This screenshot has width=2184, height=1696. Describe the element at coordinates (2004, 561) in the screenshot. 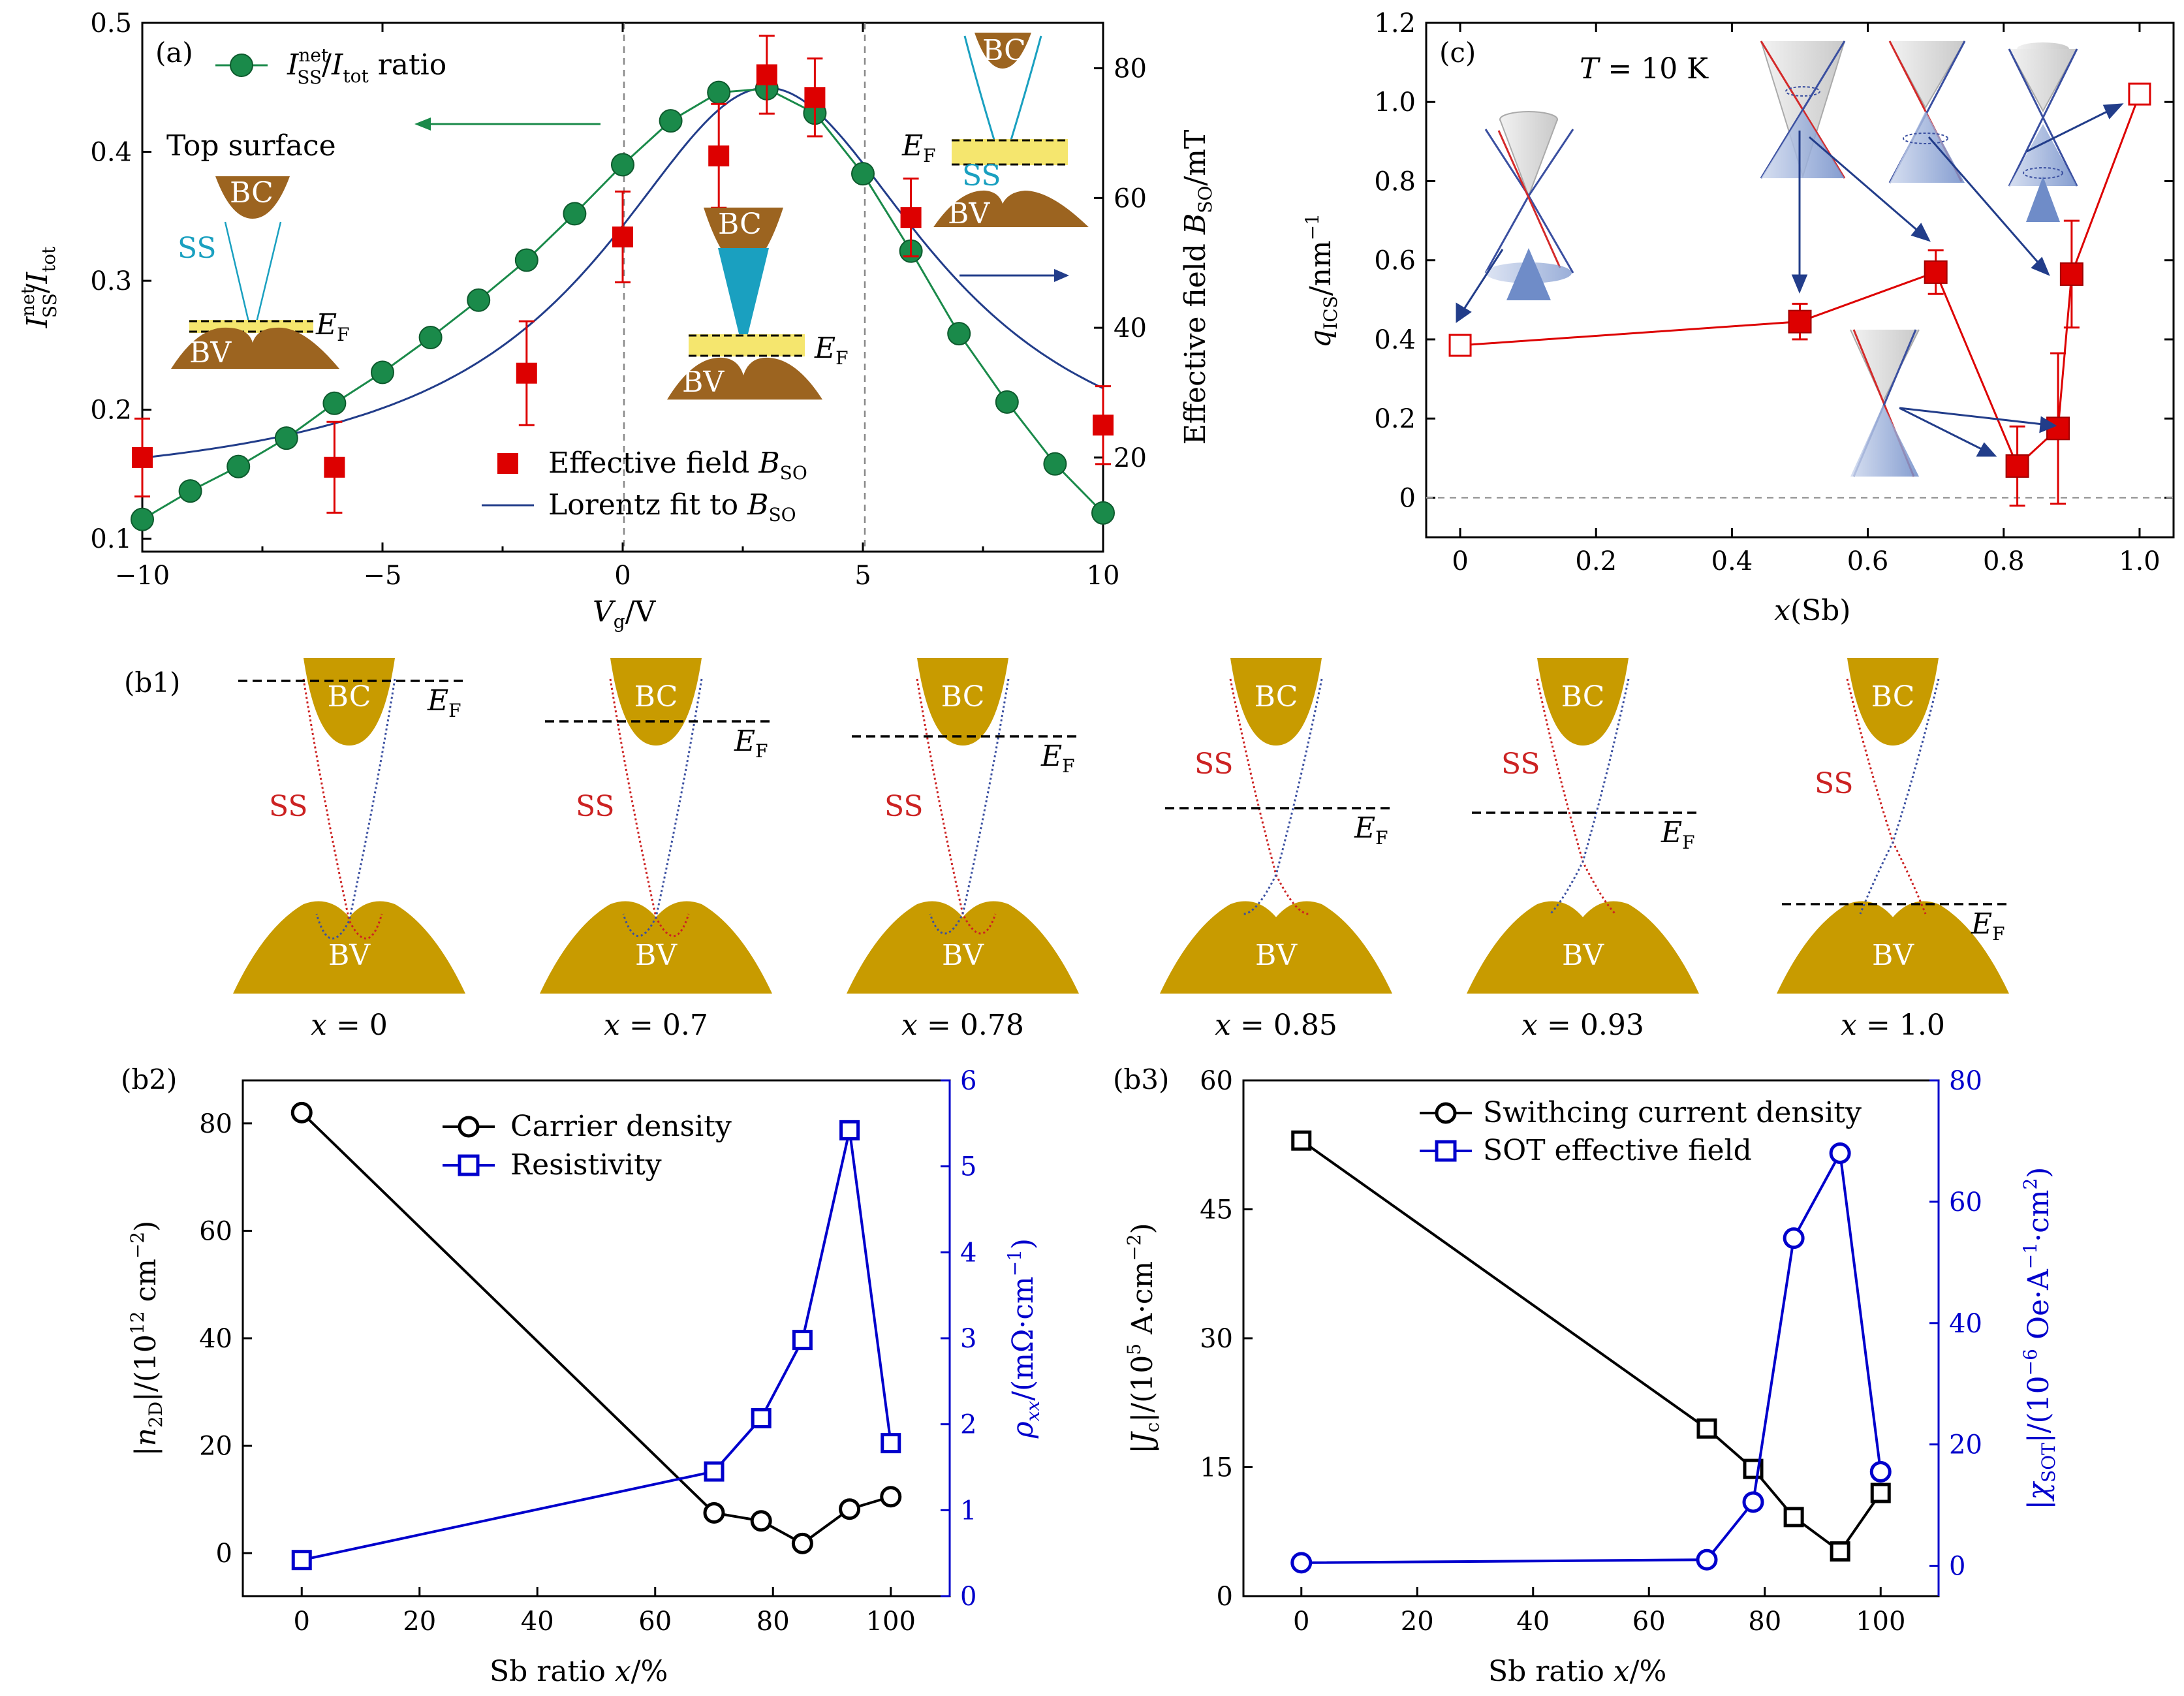

I see `c-xtick-label: 0.8` at that location.